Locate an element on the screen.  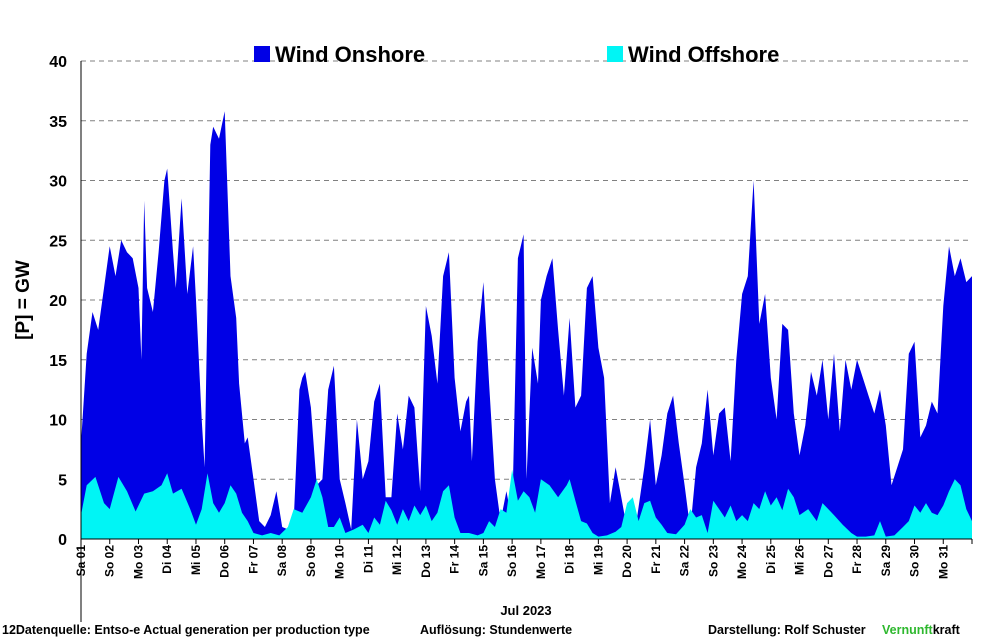
legend-label-onshore: Wind Onshore is located at coordinates (350, 54).